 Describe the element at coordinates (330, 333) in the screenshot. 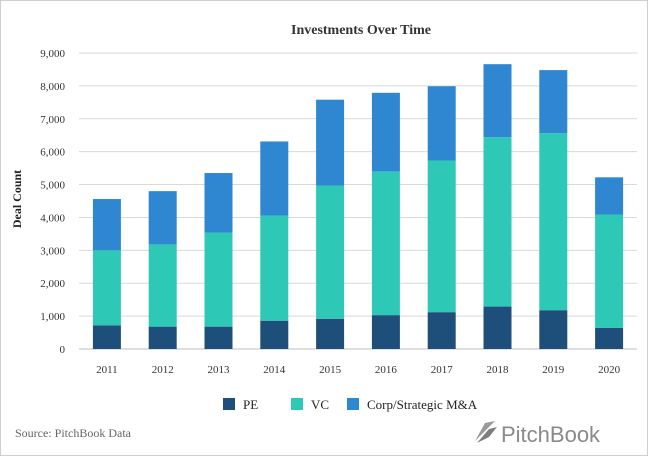

I see `bar-pe-2015` at that location.